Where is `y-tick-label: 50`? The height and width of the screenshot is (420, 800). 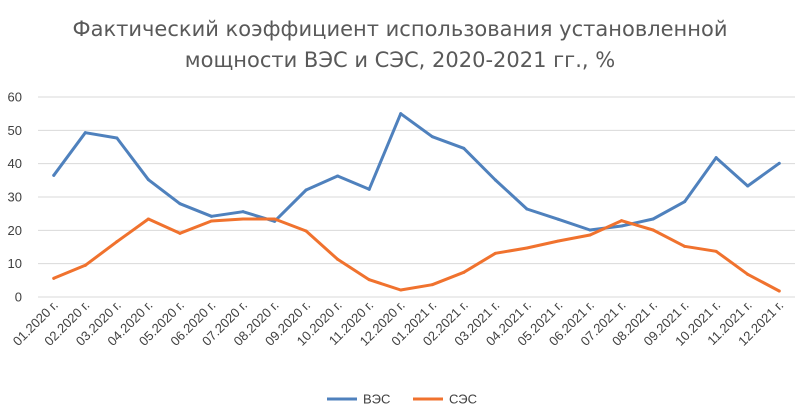
y-tick-label: 50 is located at coordinates (15, 130).